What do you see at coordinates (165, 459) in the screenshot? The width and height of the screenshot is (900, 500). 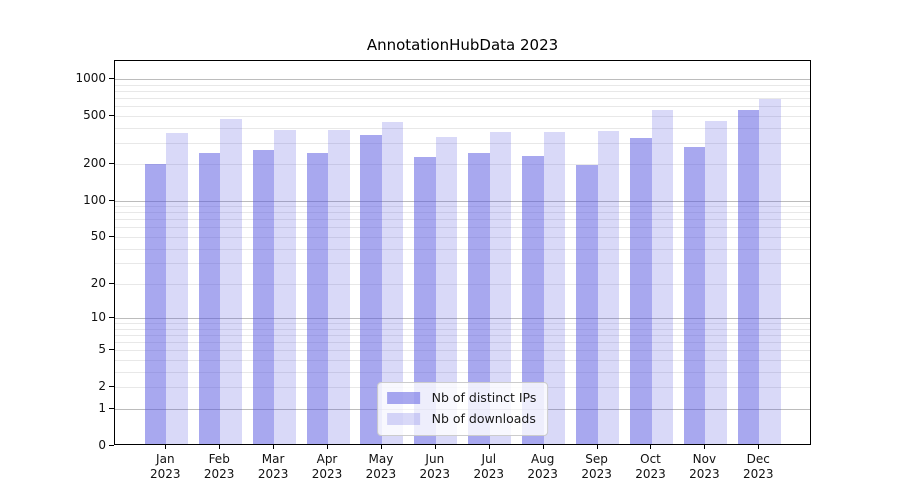 I see `x-tick-month: Jan` at bounding box center [165, 459].